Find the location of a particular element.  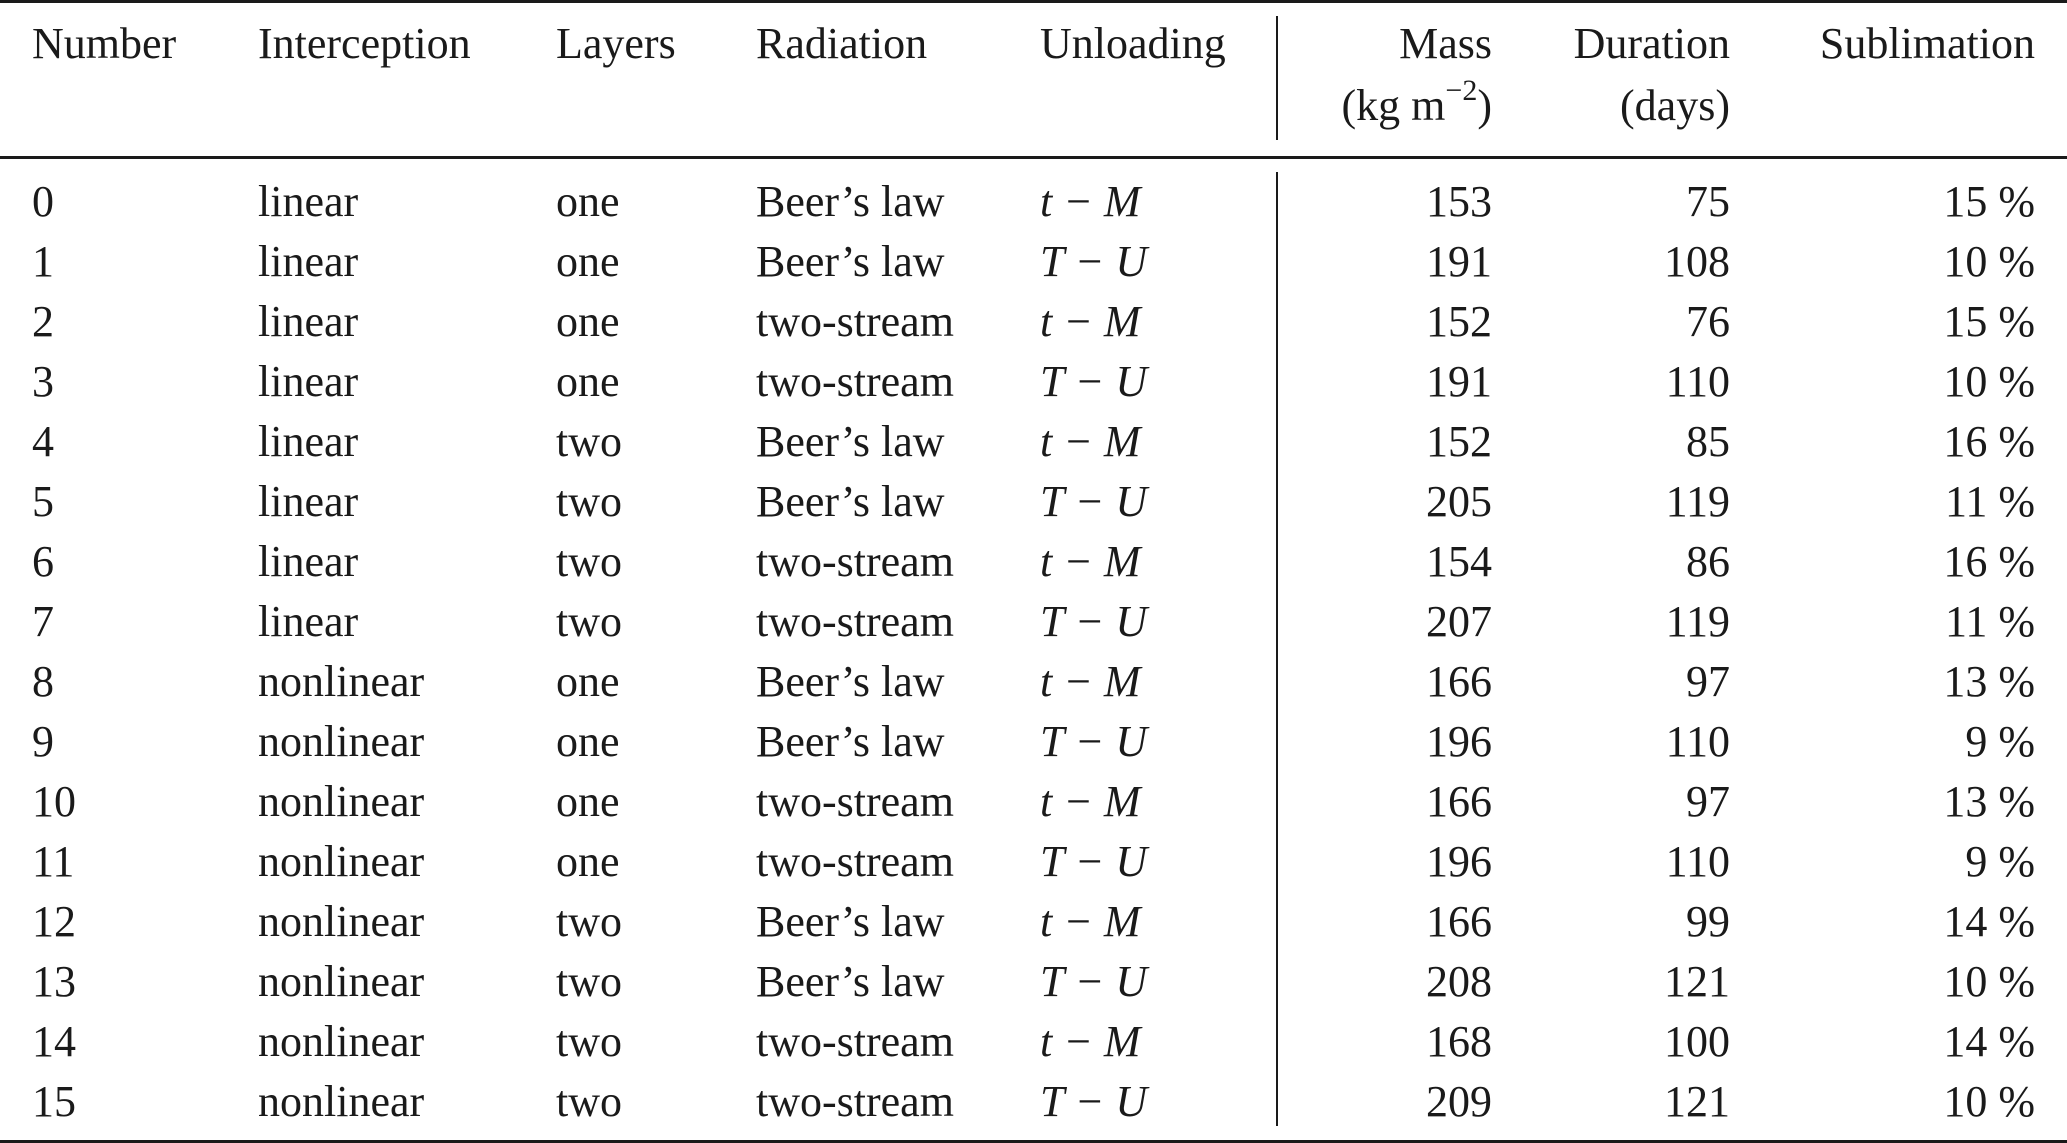

mass-unit-base: (kg m is located at coordinates (1393, 105).